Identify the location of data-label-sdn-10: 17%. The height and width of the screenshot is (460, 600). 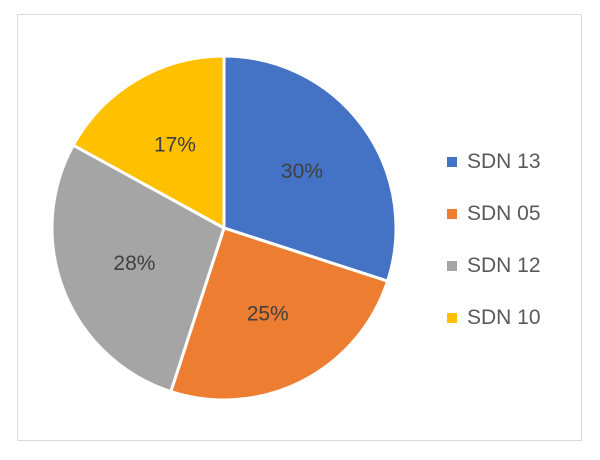
(175, 145).